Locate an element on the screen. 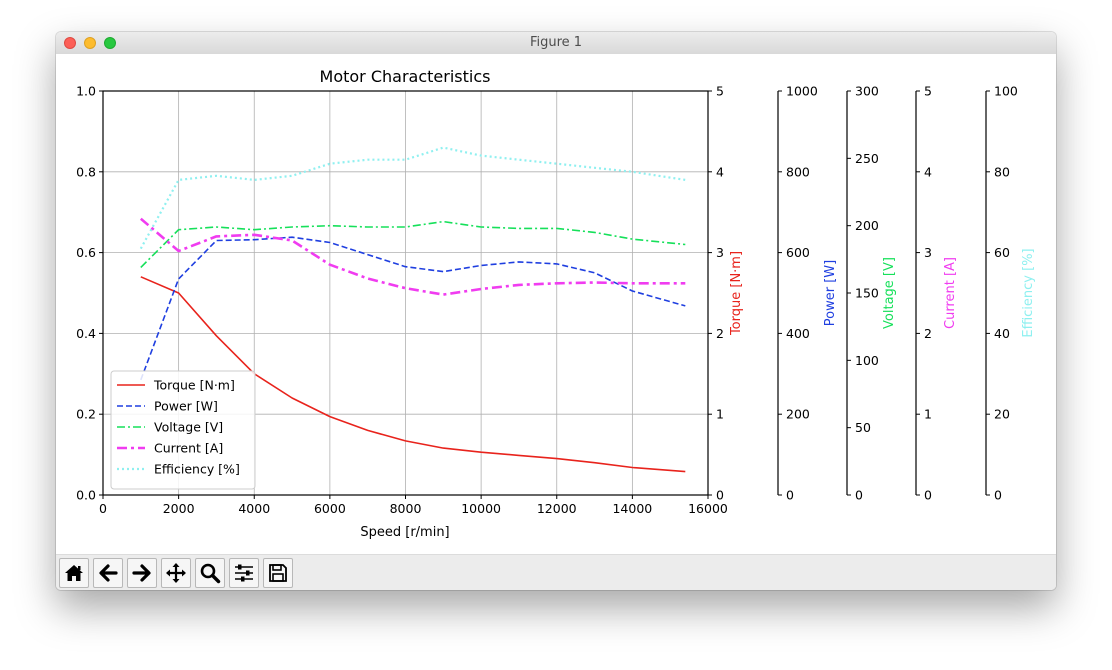 This screenshot has width=1112, height=670. right-y-tick-label: 80 is located at coordinates (1002, 171).